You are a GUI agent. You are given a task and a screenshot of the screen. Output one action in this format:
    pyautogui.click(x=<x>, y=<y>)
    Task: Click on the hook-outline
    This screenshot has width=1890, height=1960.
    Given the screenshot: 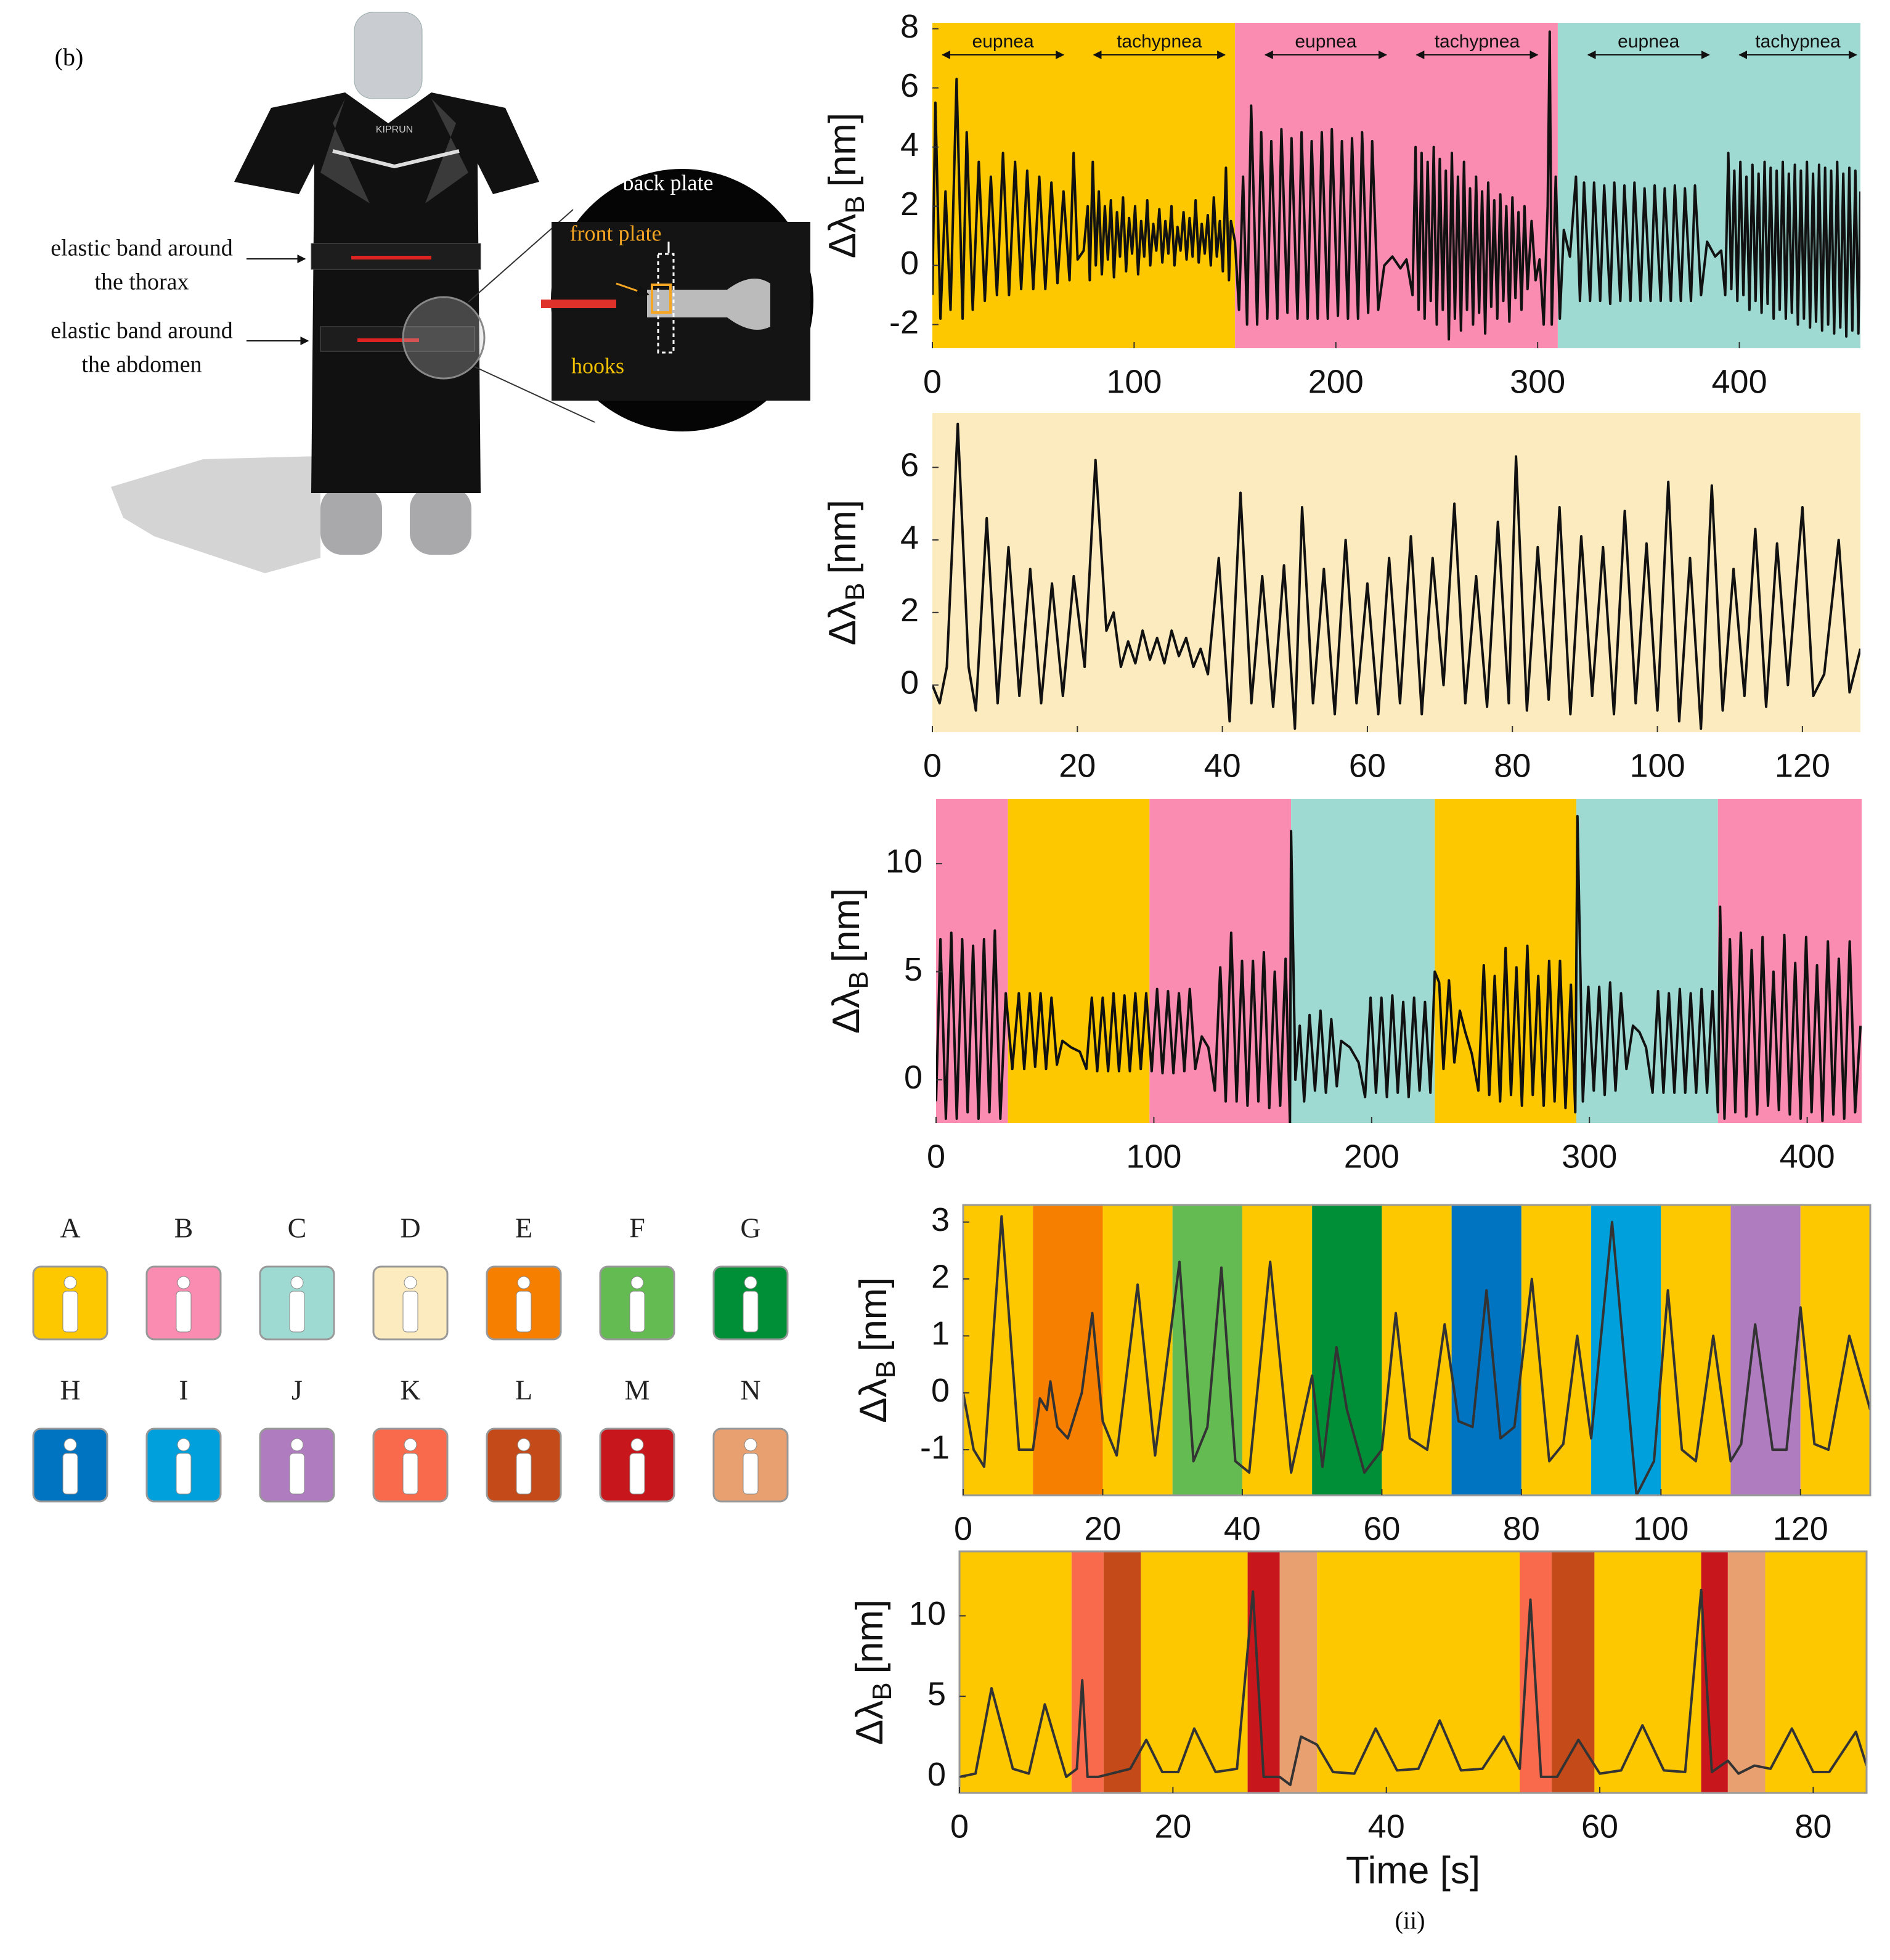 What is the action you would take?
    pyautogui.click(x=666, y=303)
    